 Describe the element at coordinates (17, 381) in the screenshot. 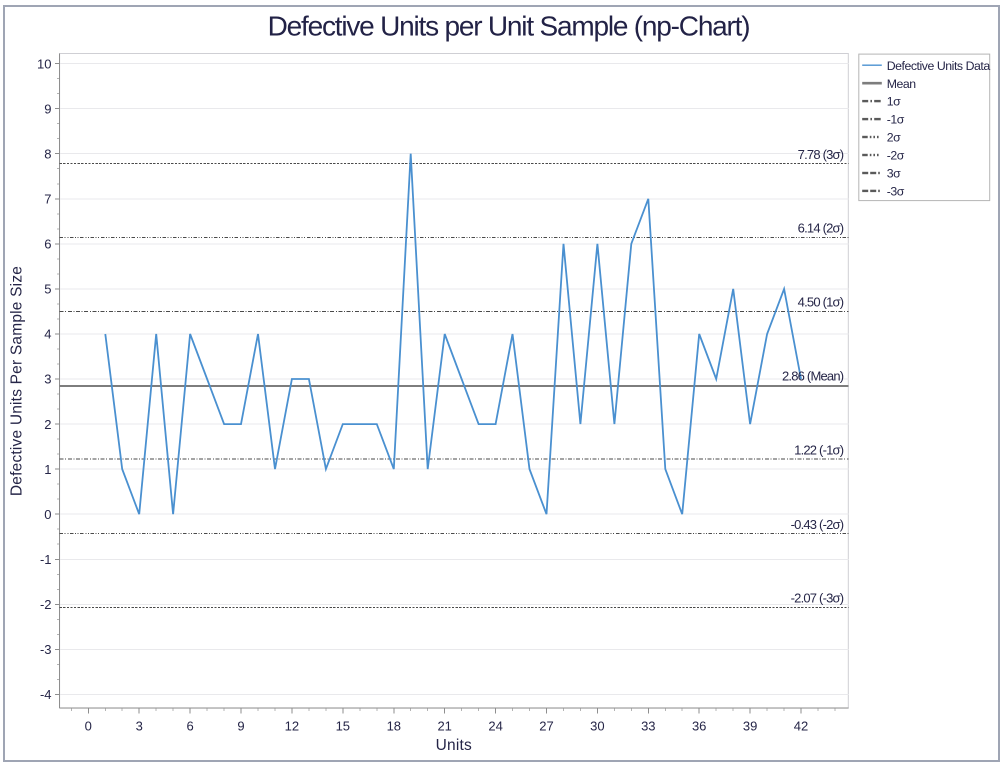

I see `svg-text:Defective Units Per Sample Siz: Defective Units Per Sample Size` at that location.